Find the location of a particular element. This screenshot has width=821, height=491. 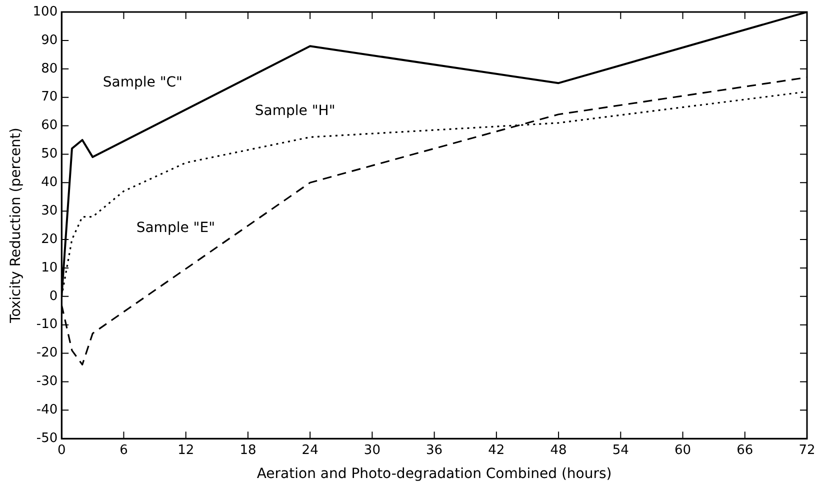

y-tick-label: 70 is located at coordinates (49, 97).